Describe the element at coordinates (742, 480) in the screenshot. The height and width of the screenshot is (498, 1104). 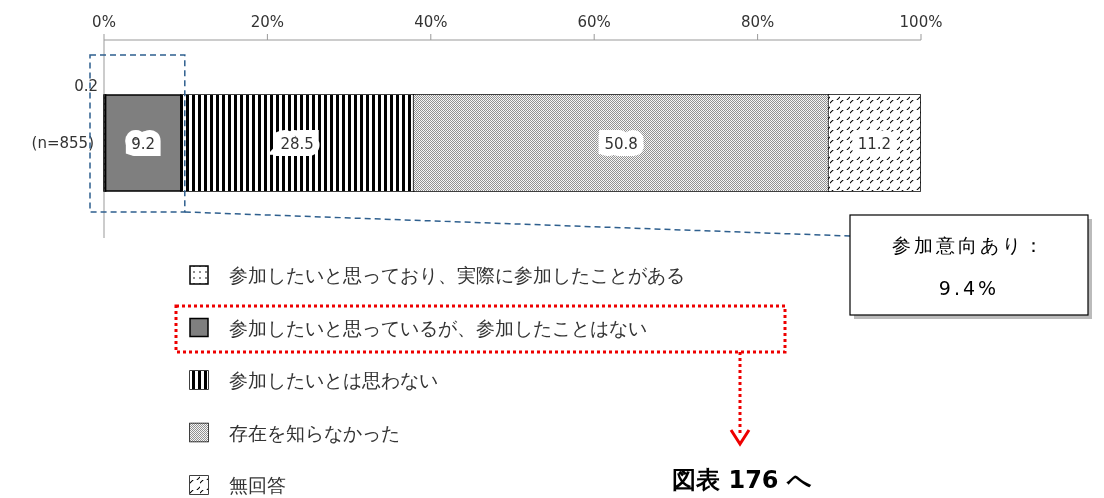
I see `text: 図表 176 へ` at that location.